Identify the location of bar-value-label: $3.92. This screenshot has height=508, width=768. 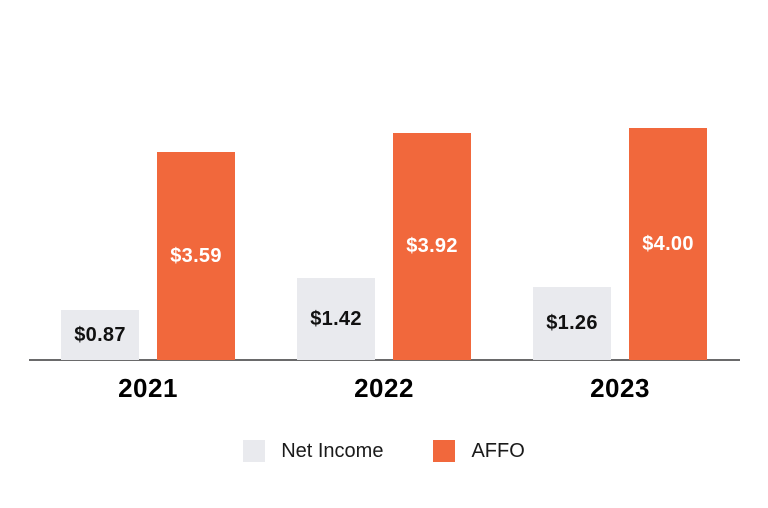
(432, 246).